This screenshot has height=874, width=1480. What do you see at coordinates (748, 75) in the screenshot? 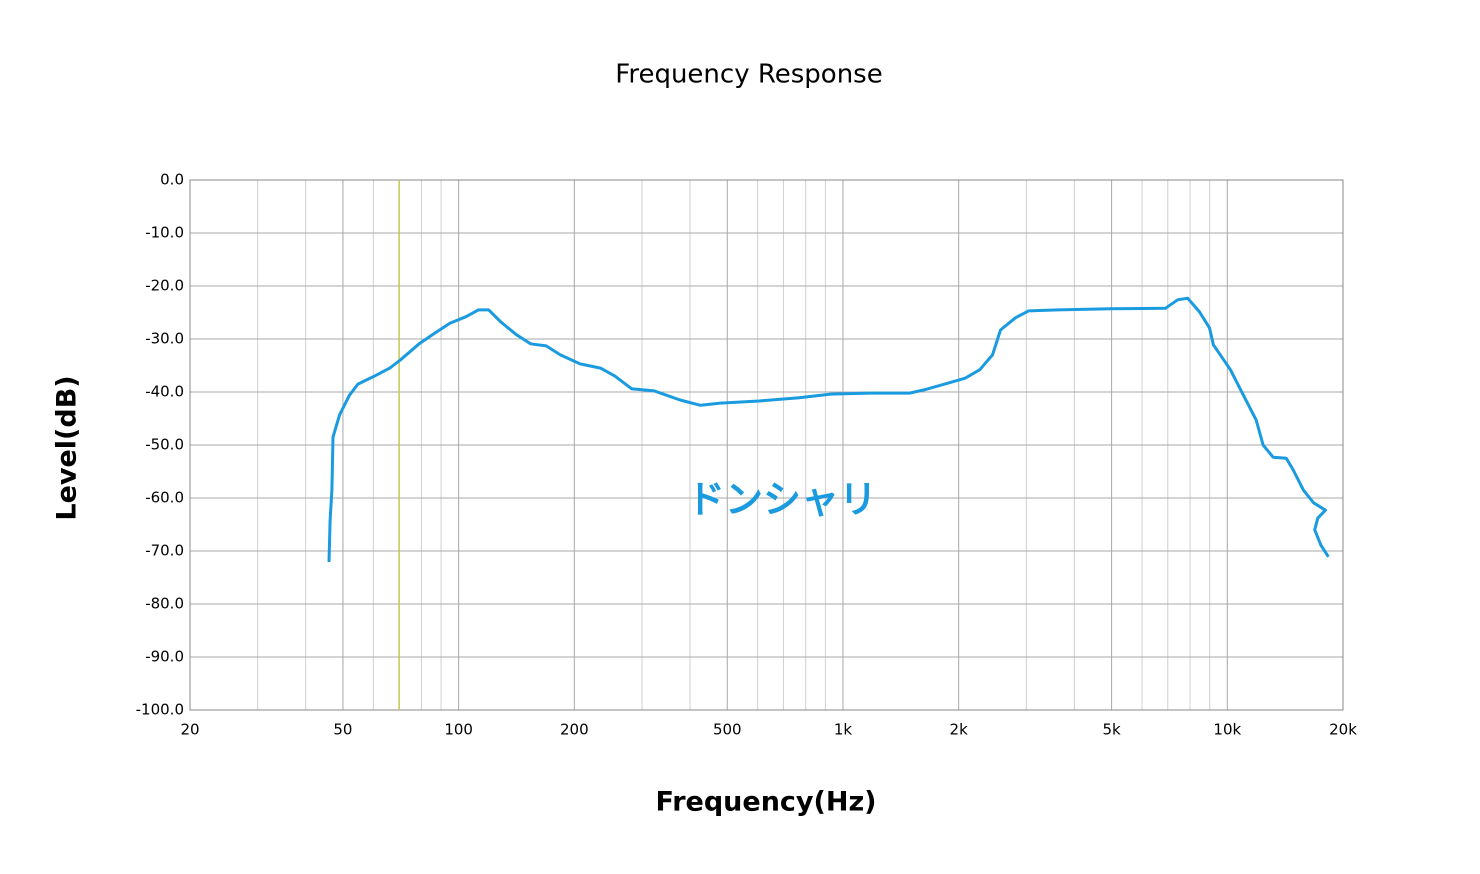
I see `chart-title: Frequency Response` at bounding box center [748, 75].